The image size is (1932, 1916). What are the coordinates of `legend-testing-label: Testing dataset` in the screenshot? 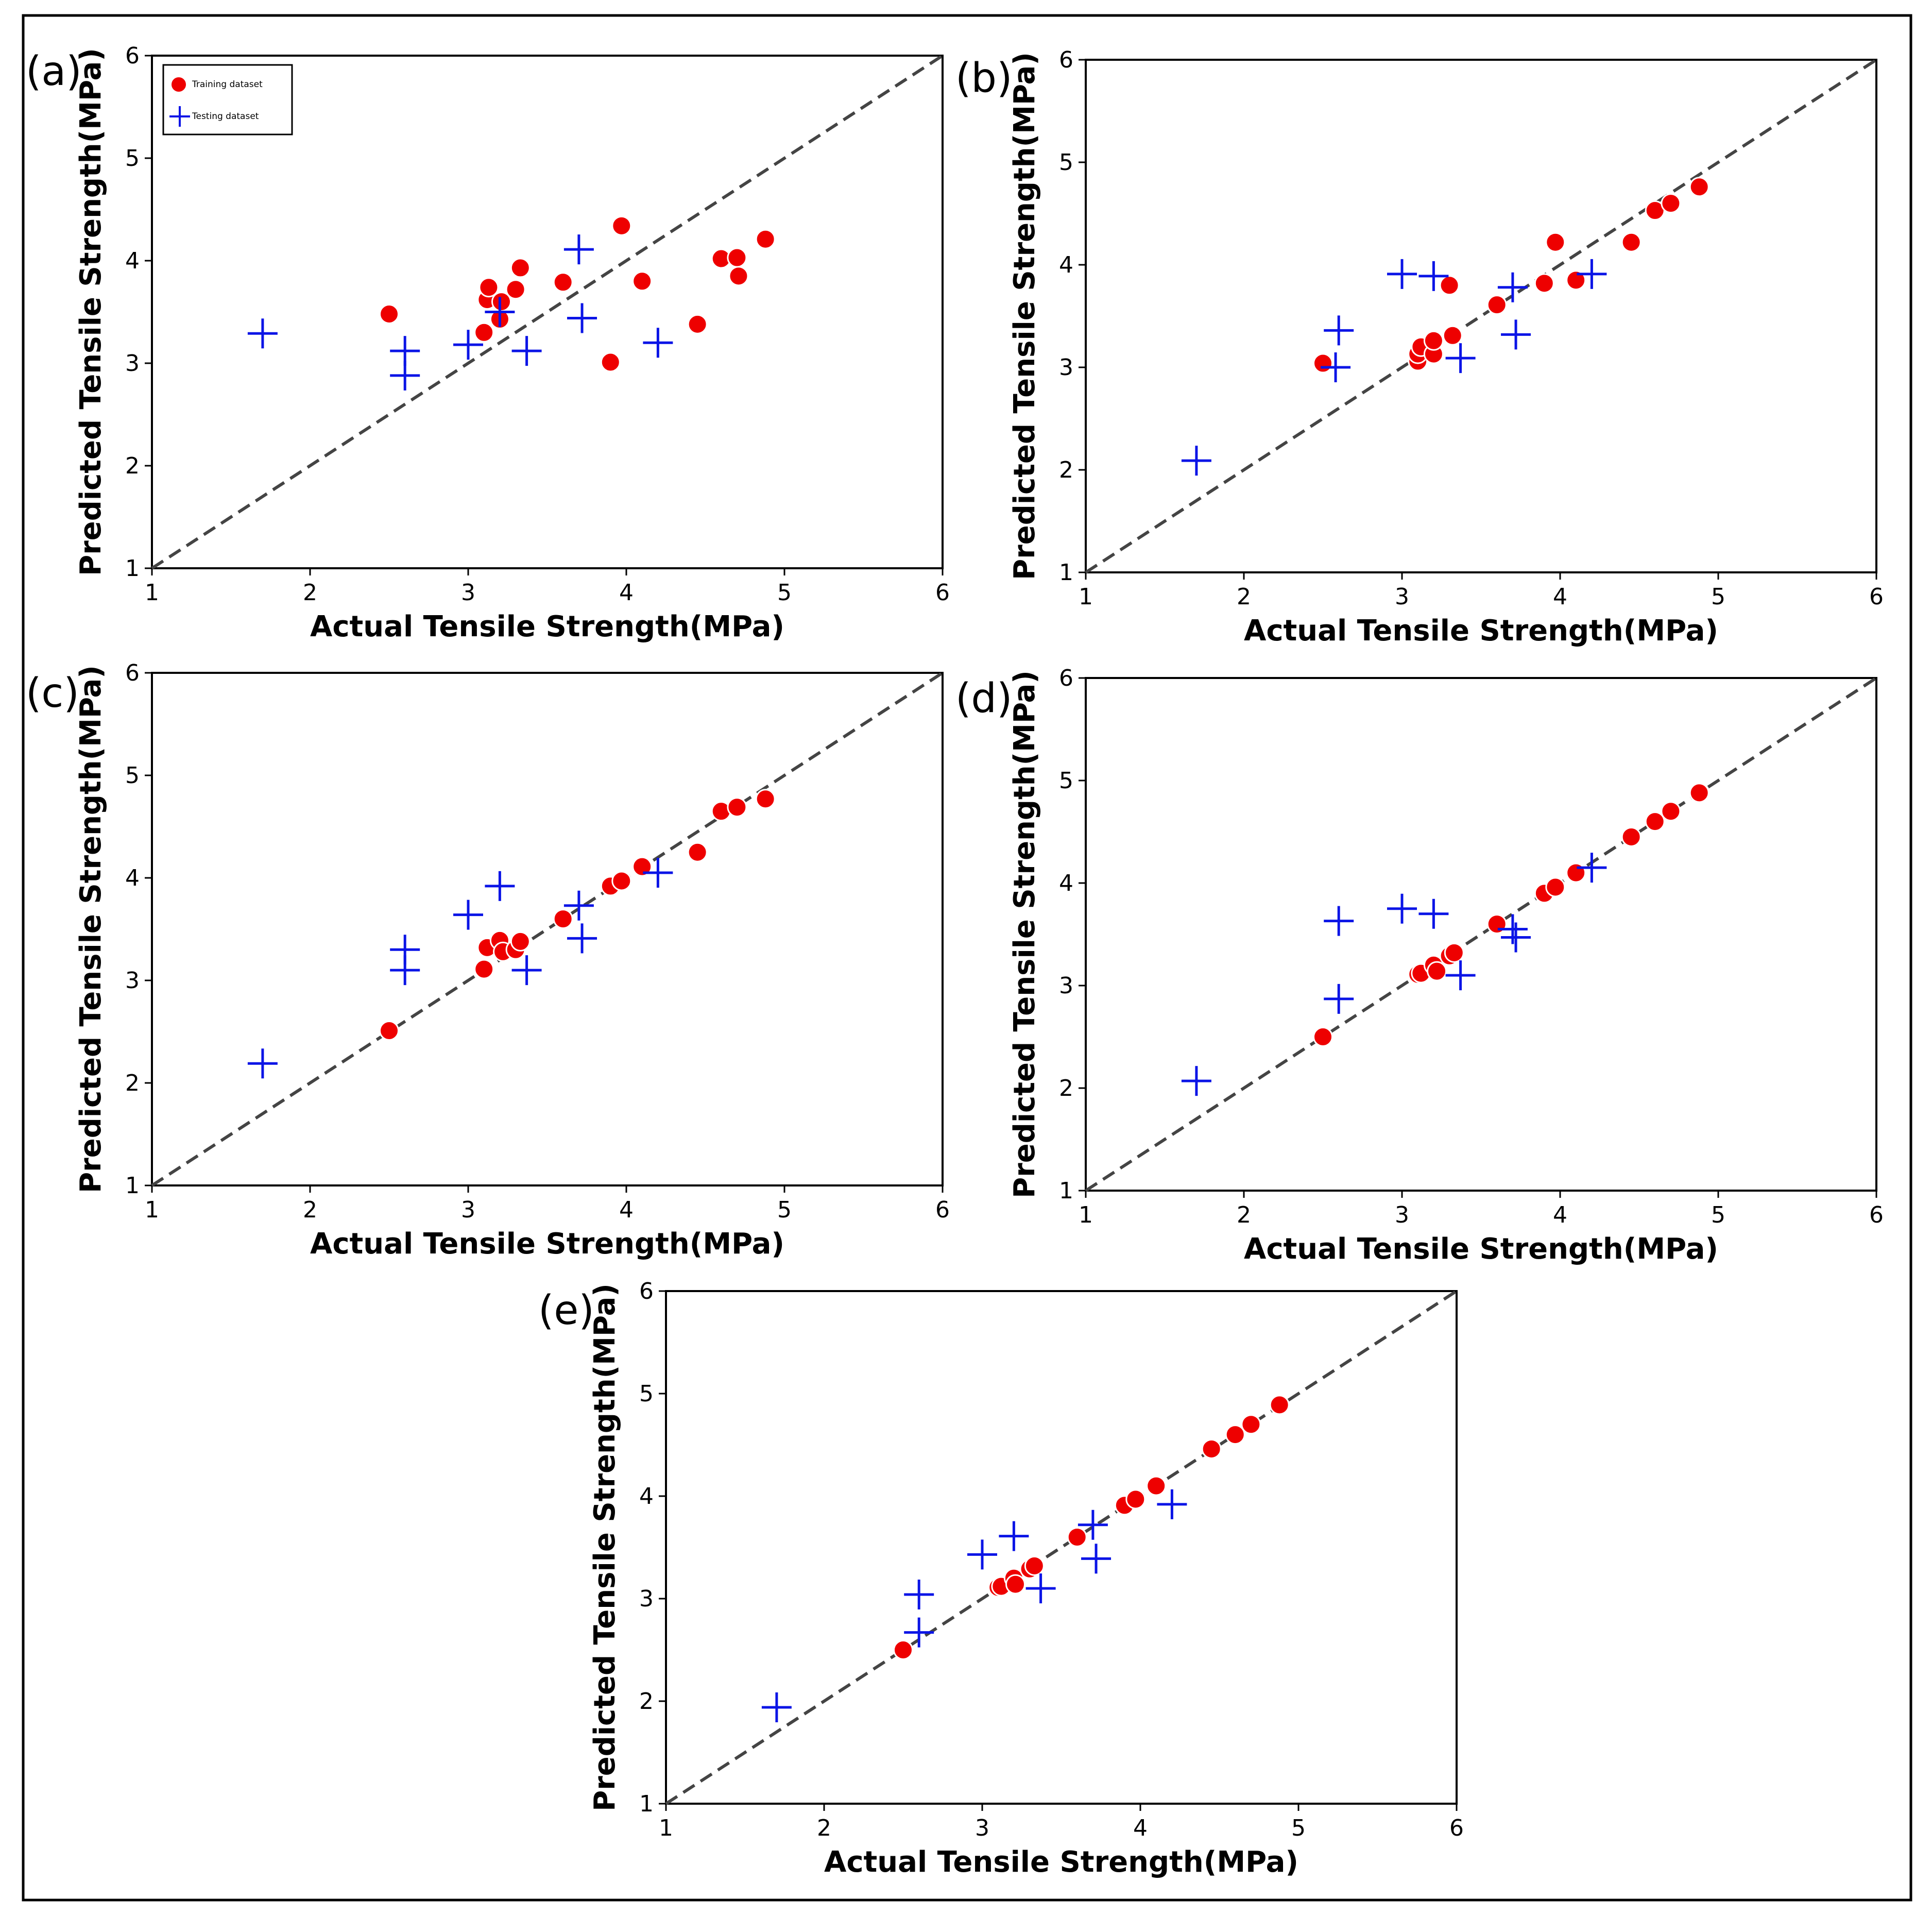 It's located at (225, 116).